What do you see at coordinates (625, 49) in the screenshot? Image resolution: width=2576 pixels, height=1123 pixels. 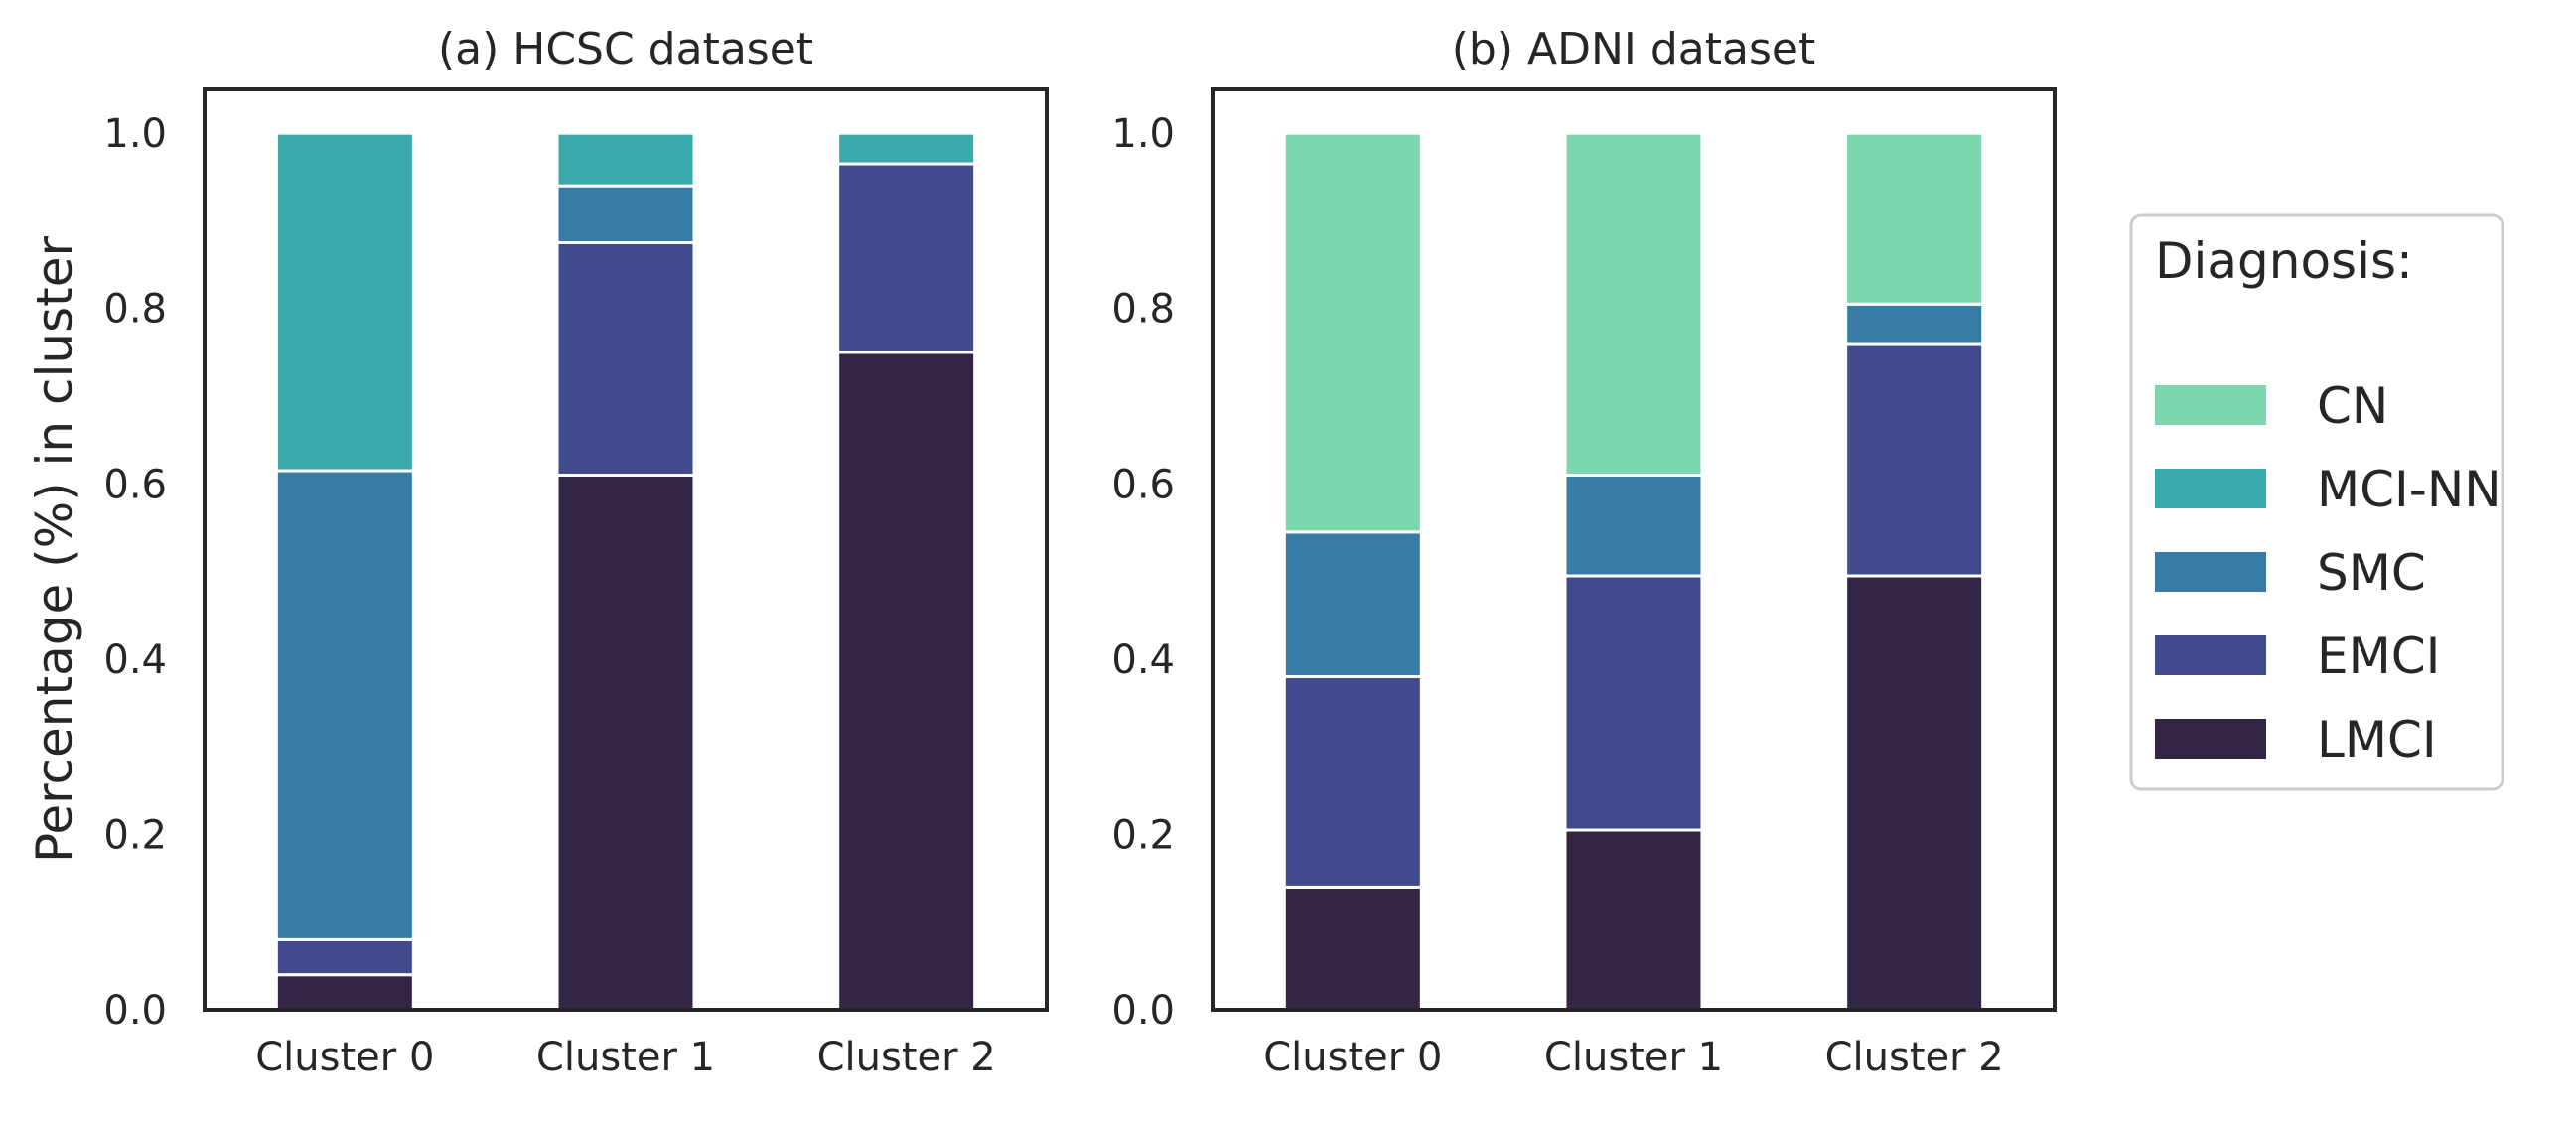 I see `chart-title: (a) HCSC dataset` at bounding box center [625, 49].